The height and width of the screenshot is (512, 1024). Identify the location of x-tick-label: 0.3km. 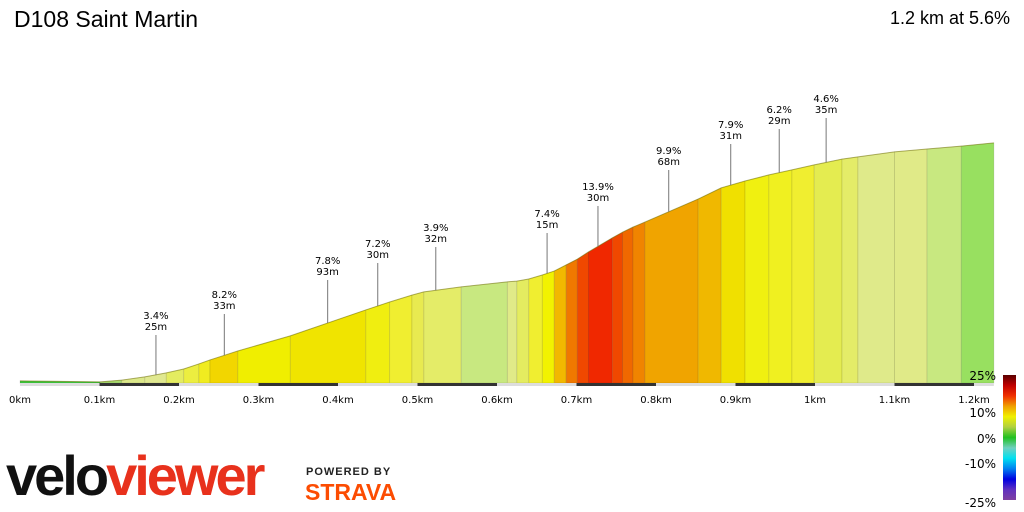
(258, 400).